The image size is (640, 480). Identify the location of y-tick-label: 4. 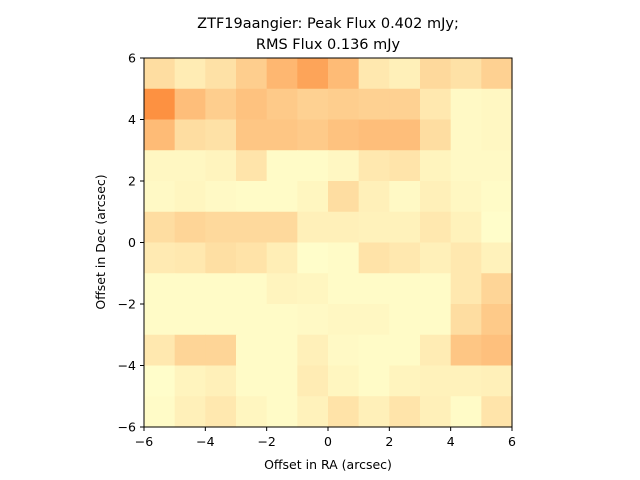
(132, 119).